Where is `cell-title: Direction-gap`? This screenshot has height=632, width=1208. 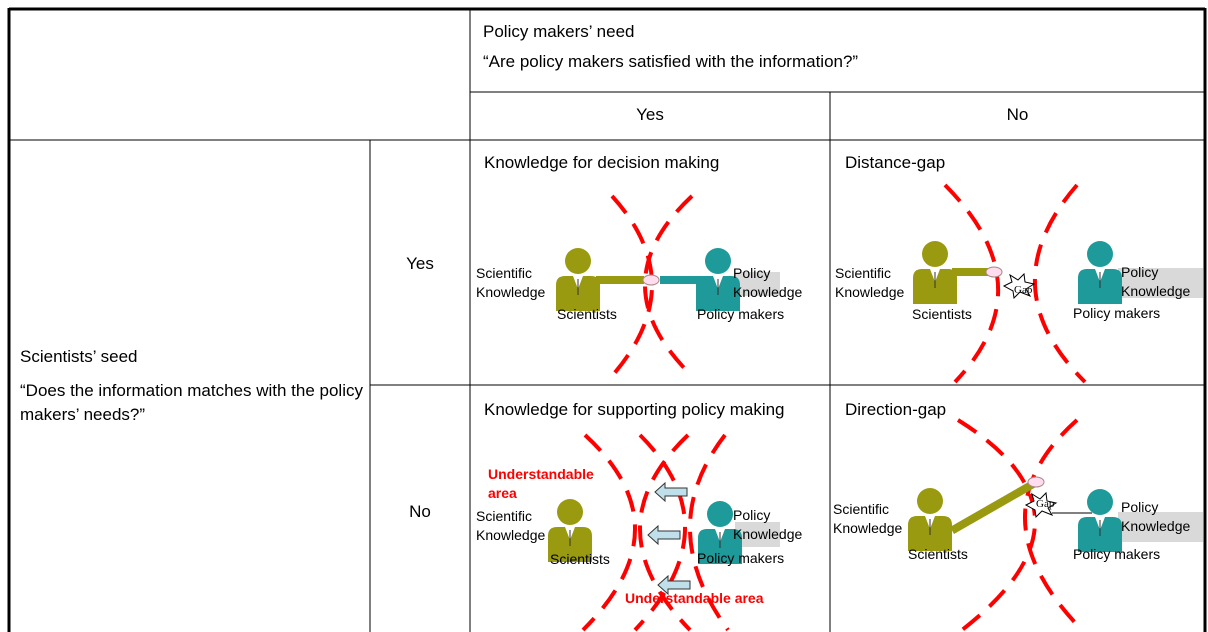 cell-title: Direction-gap is located at coordinates (896, 409).